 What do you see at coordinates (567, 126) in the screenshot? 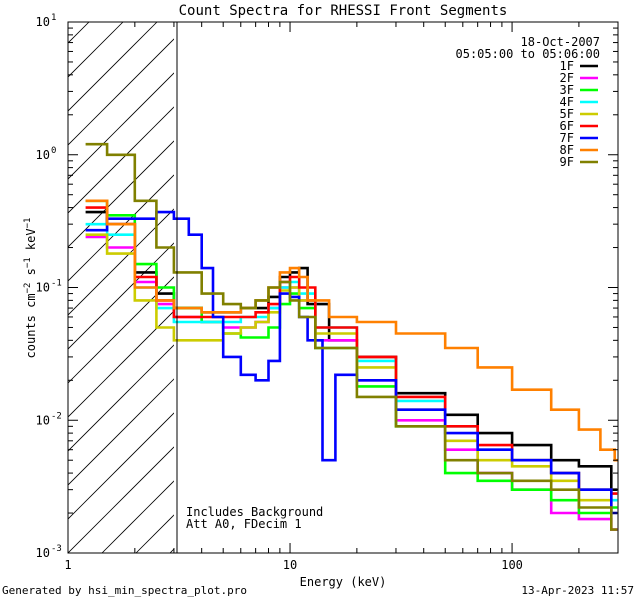
I see `legend-label-6F: 6F` at bounding box center [567, 126].